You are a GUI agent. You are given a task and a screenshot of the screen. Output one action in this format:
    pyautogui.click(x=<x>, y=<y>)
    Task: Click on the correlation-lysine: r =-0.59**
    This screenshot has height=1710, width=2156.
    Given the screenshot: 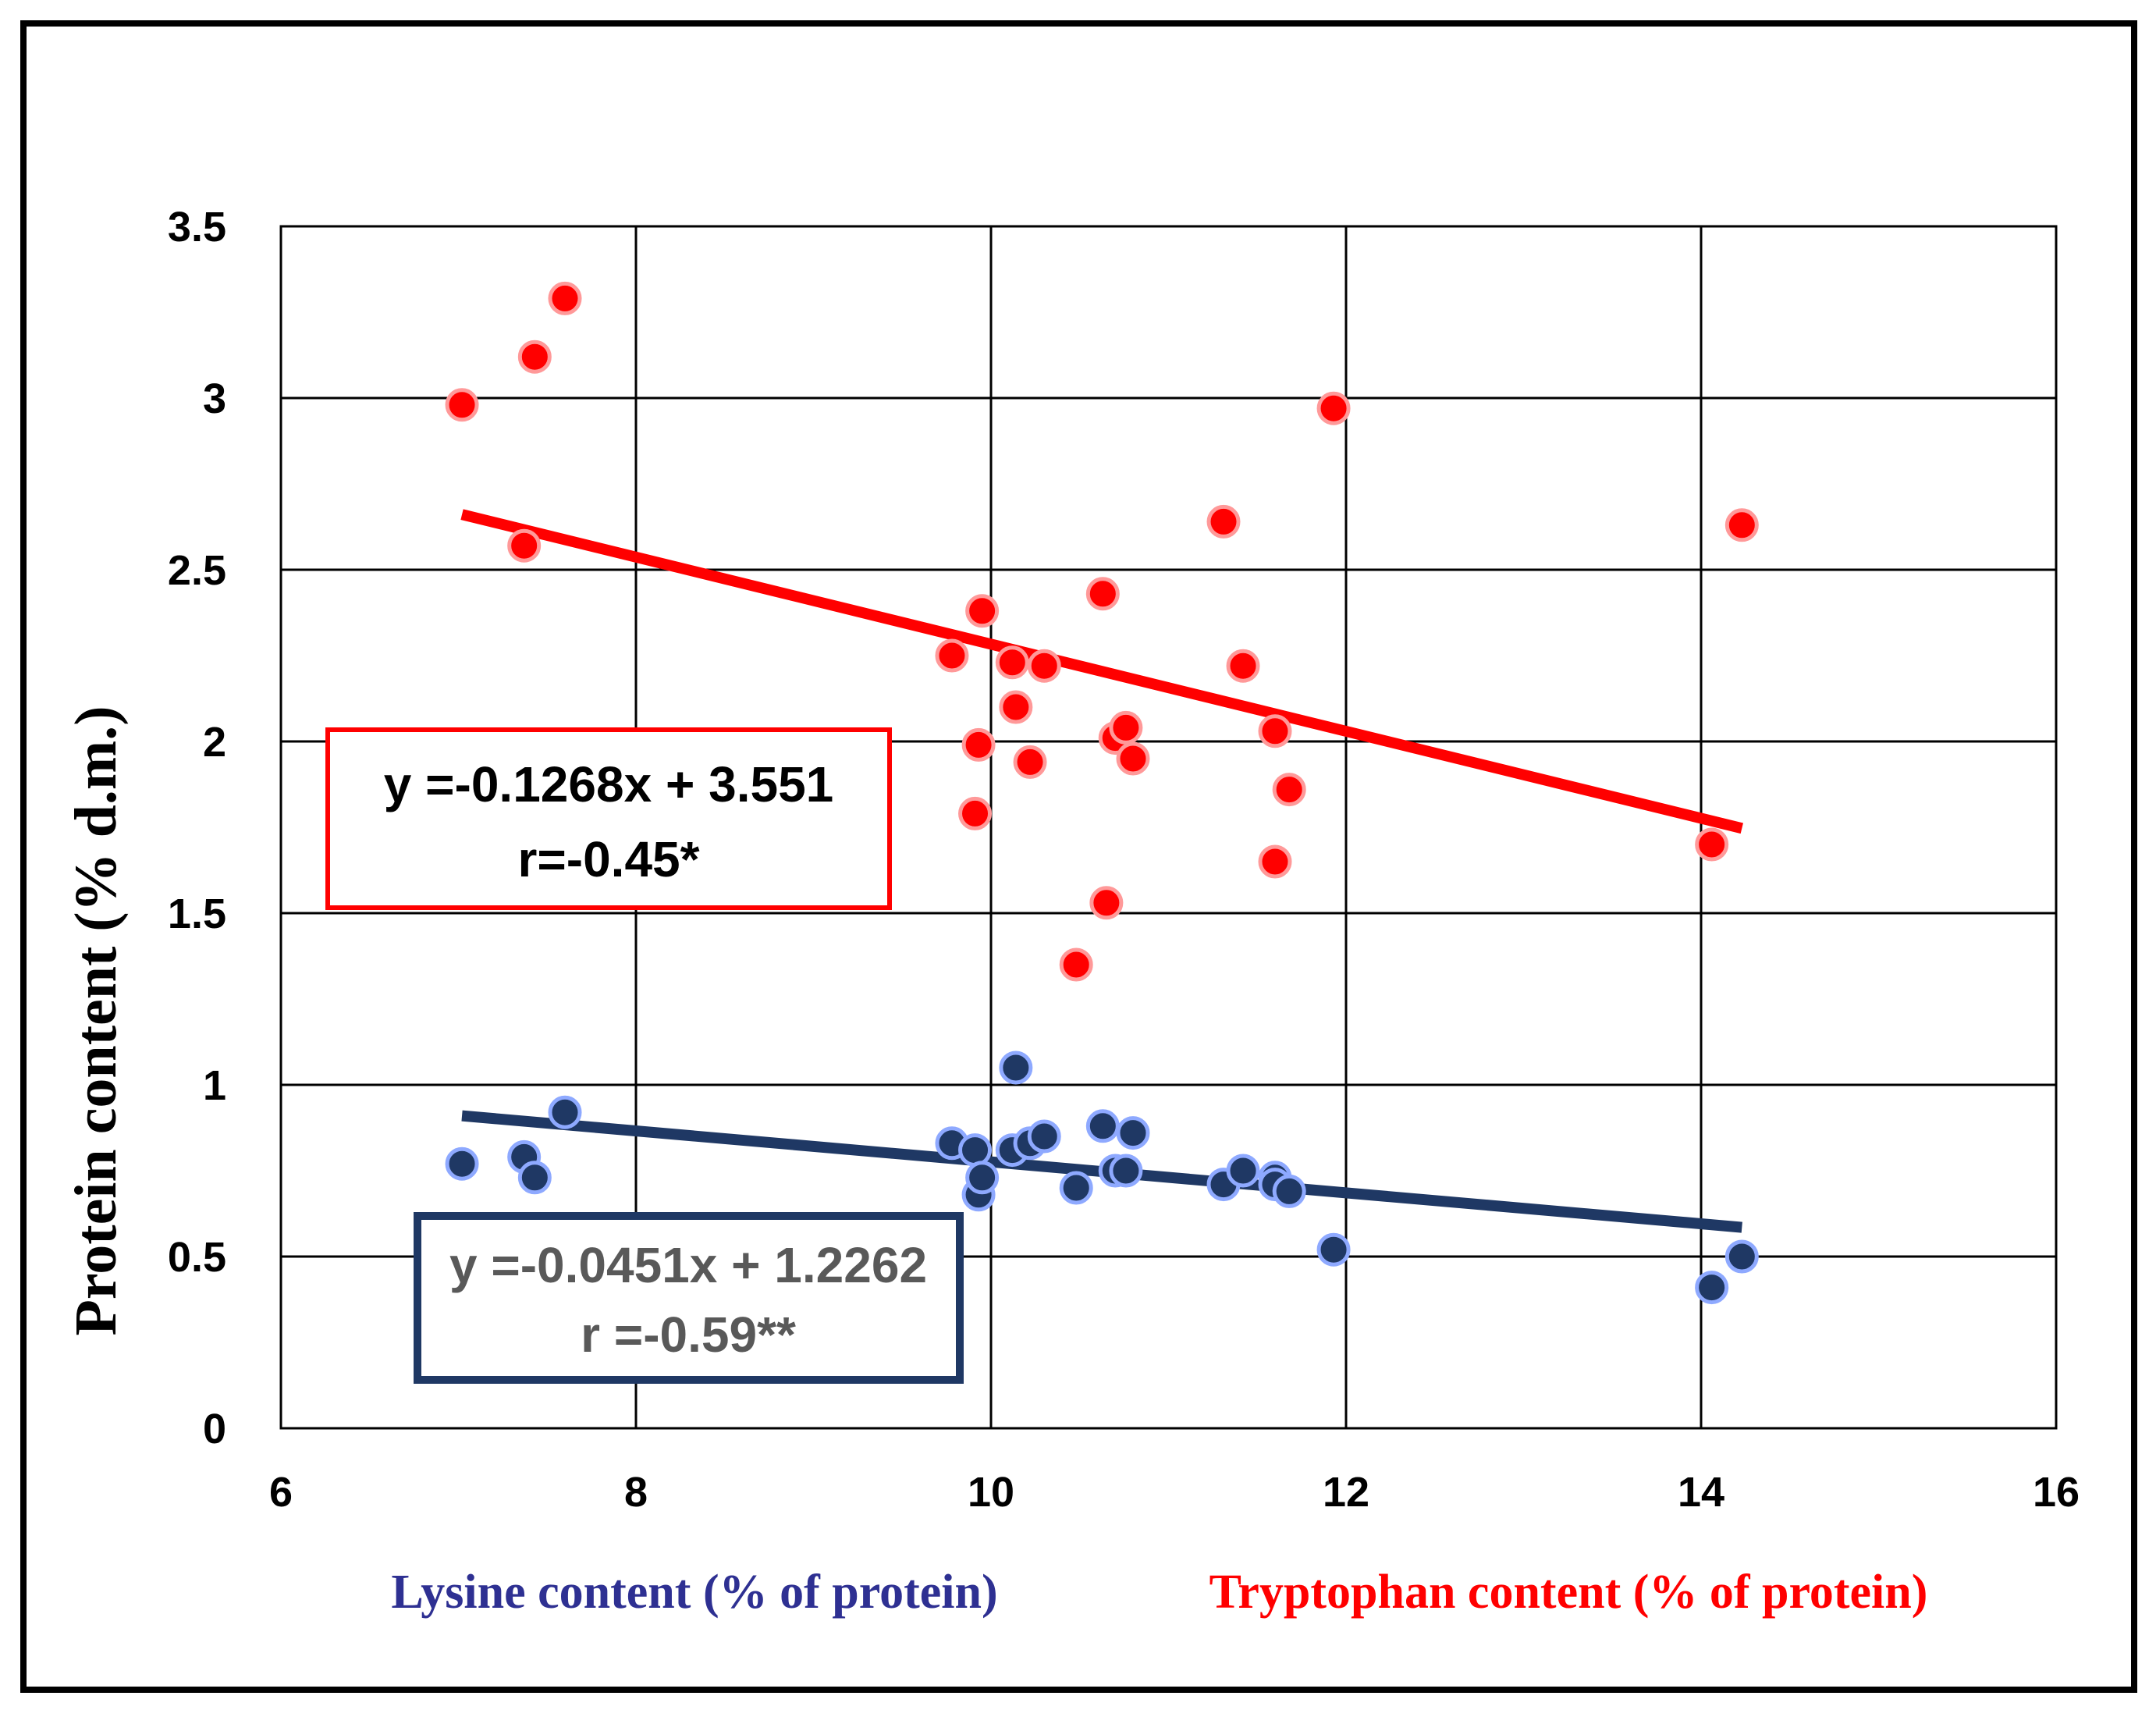 What is the action you would take?
    pyautogui.click(x=688, y=1334)
    